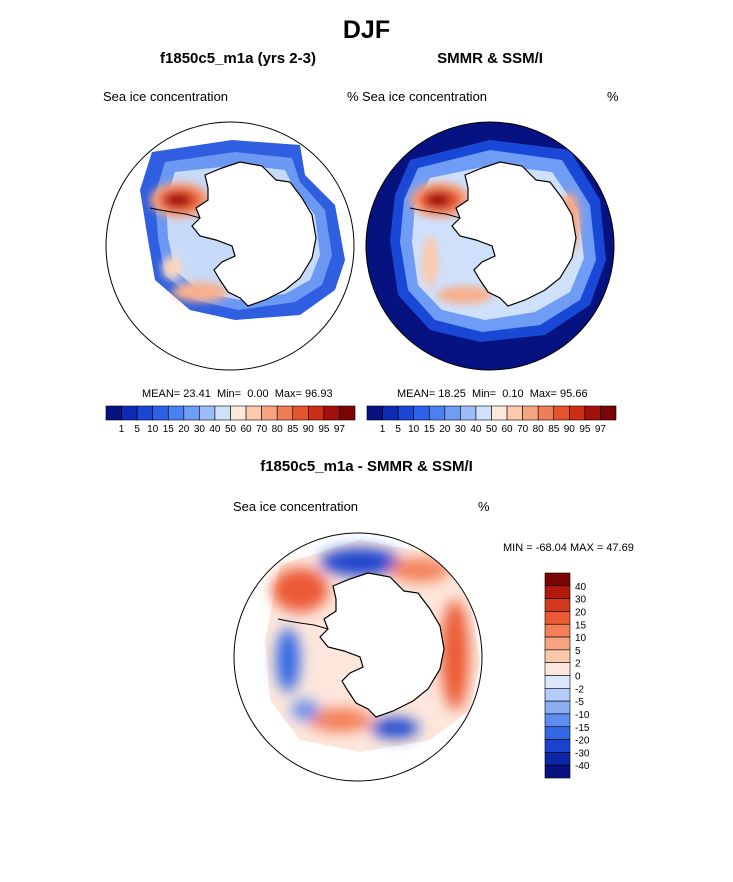 The image size is (733, 882). Describe the element at coordinates (490, 58) in the screenshot. I see `observation-panel-title: SMMR & SSM/I` at that location.